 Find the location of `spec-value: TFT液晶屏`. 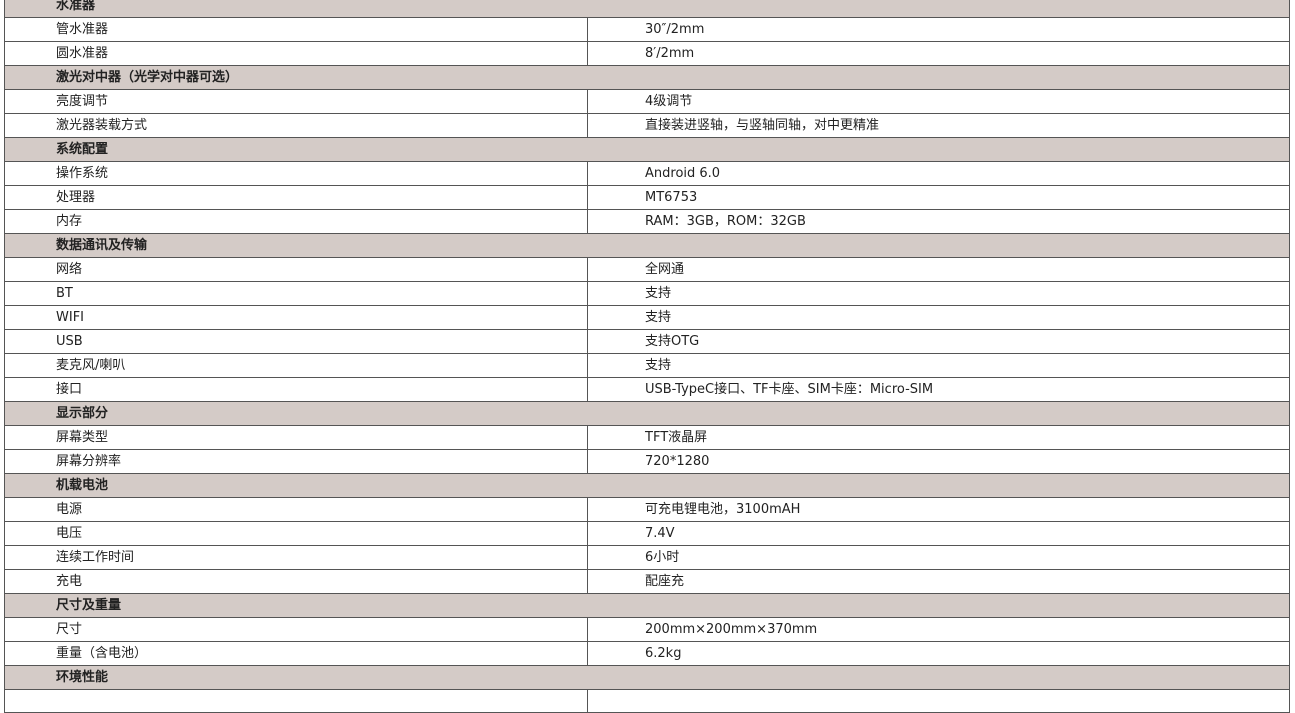

spec-value: TFT液晶屏 is located at coordinates (938, 437).